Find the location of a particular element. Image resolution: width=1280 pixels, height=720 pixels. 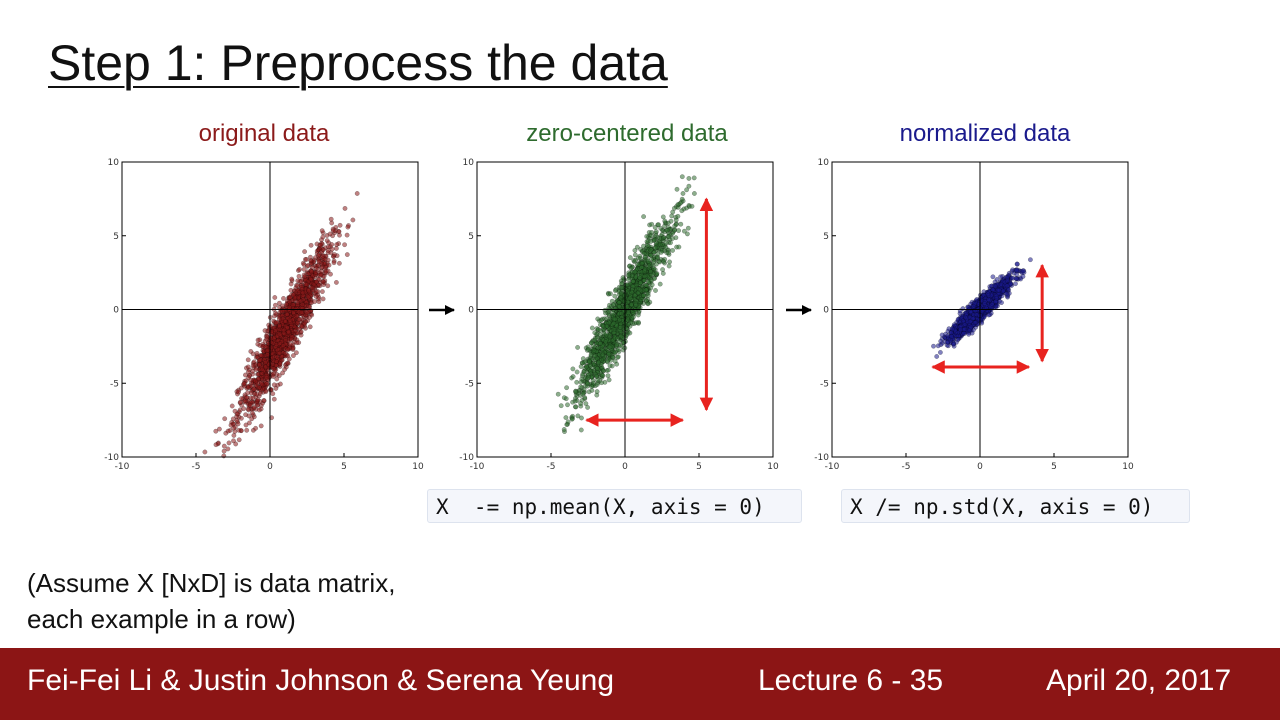

chart-title: zero-centered data is located at coordinates (627, 133).